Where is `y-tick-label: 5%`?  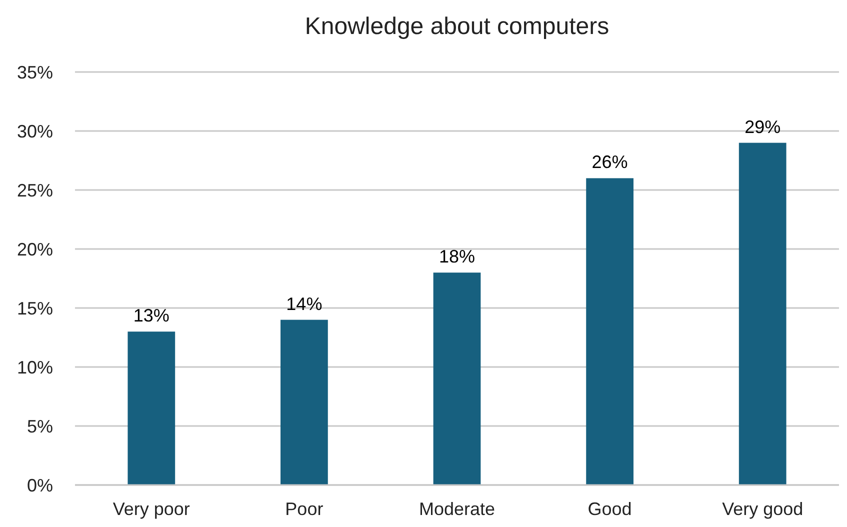 y-tick-label: 5% is located at coordinates (39, 426).